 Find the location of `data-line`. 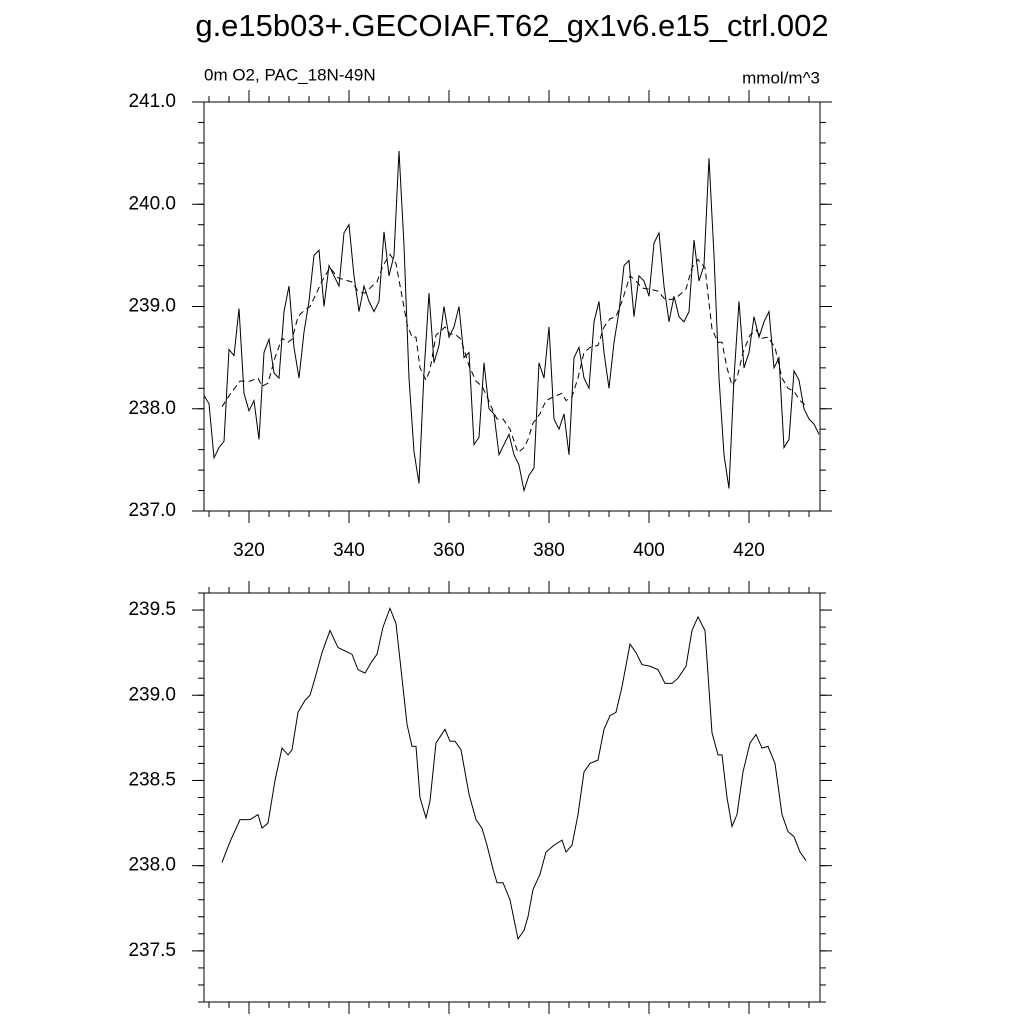

data-line is located at coordinates (514, 353).